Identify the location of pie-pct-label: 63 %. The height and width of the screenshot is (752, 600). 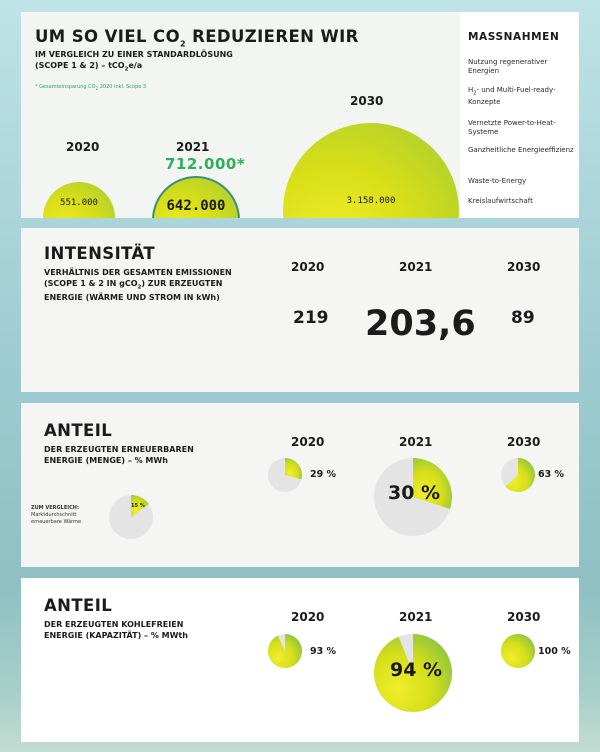
(551, 474).